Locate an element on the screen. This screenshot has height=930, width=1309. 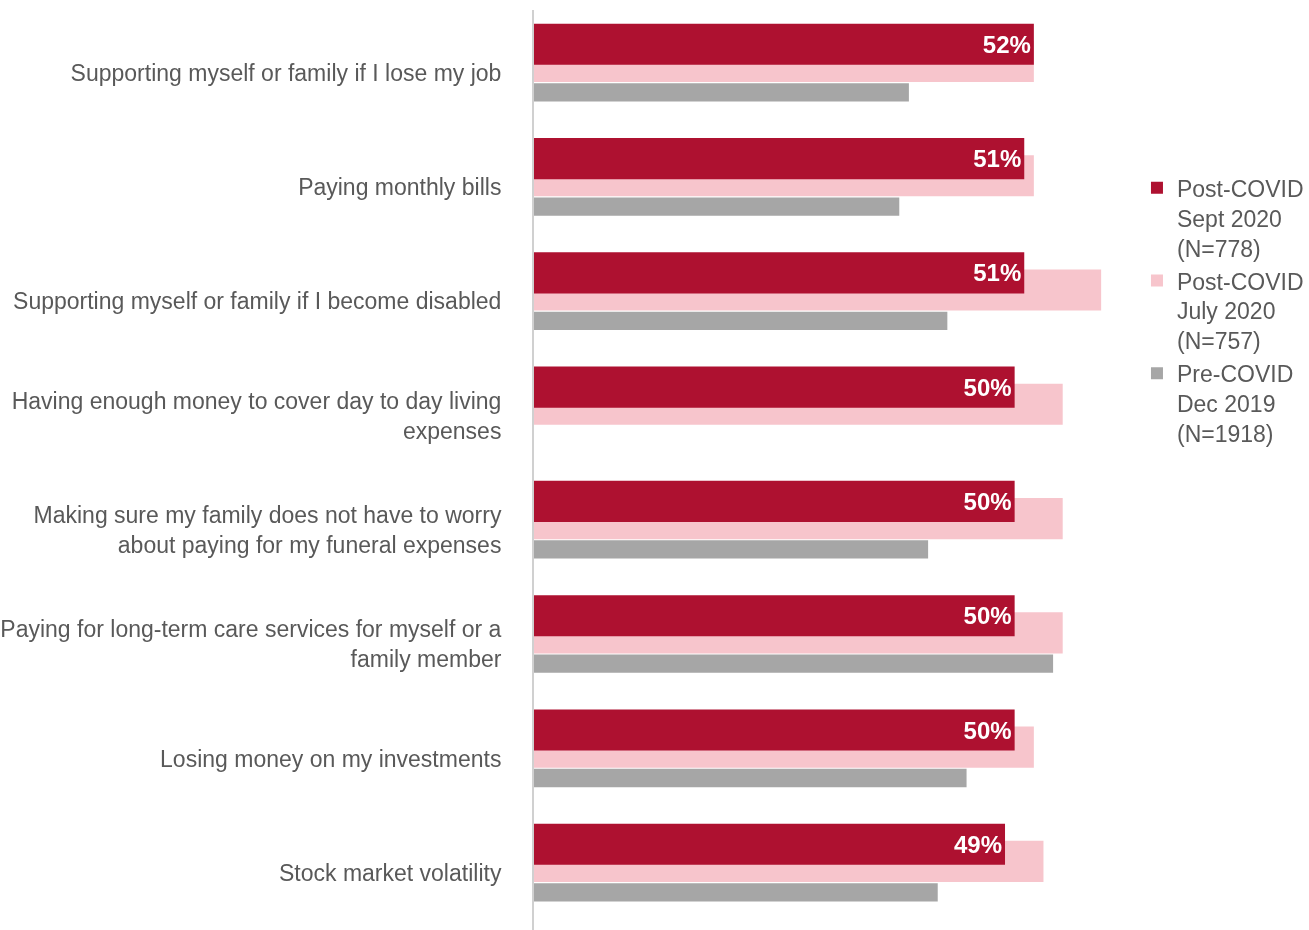
y-tick-label: Paying for long-term care services for myself or a family member is located at coordinates (251, 644).